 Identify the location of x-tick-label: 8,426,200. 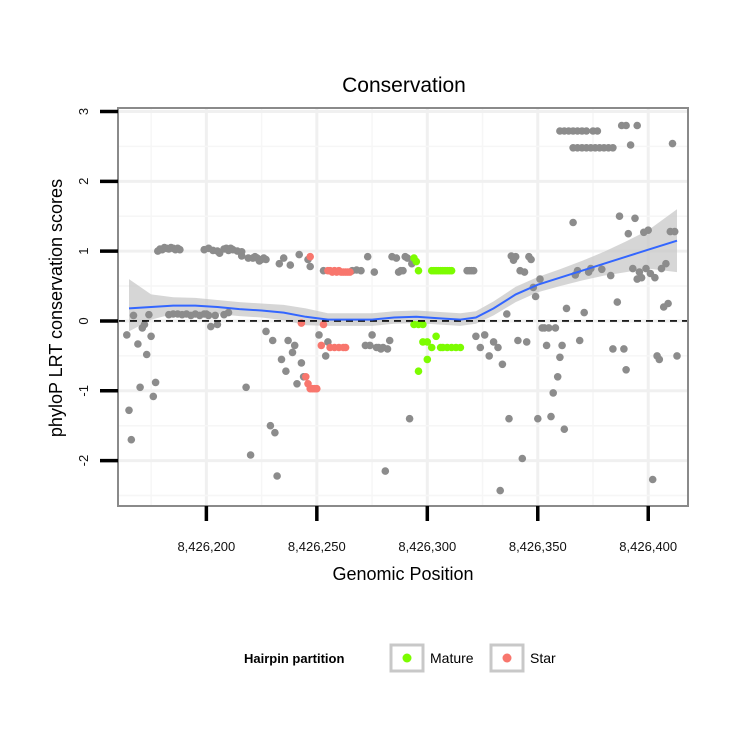
(206, 546).